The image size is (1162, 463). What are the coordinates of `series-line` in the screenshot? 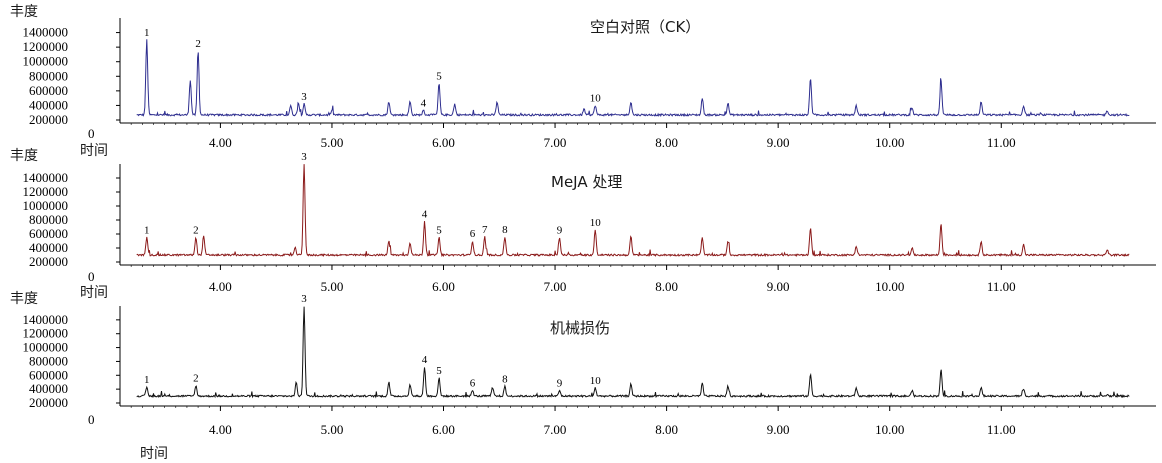 It's located at (633, 78).